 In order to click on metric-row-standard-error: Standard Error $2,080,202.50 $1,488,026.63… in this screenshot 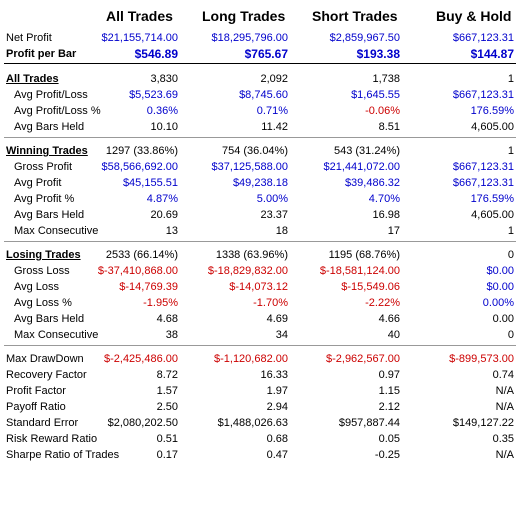, I will do `click(262, 423)`.